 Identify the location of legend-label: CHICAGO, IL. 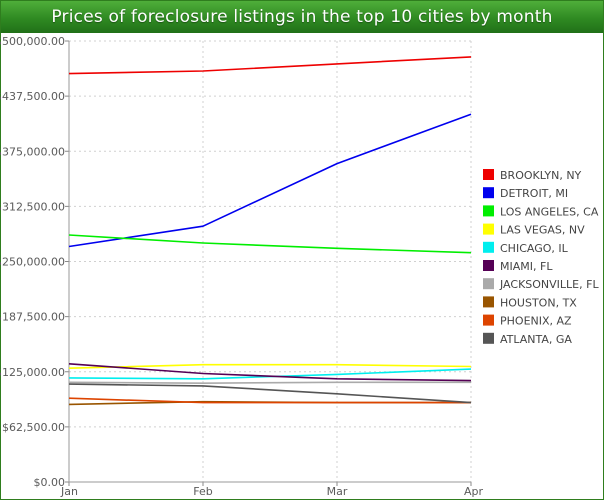
(534, 248).